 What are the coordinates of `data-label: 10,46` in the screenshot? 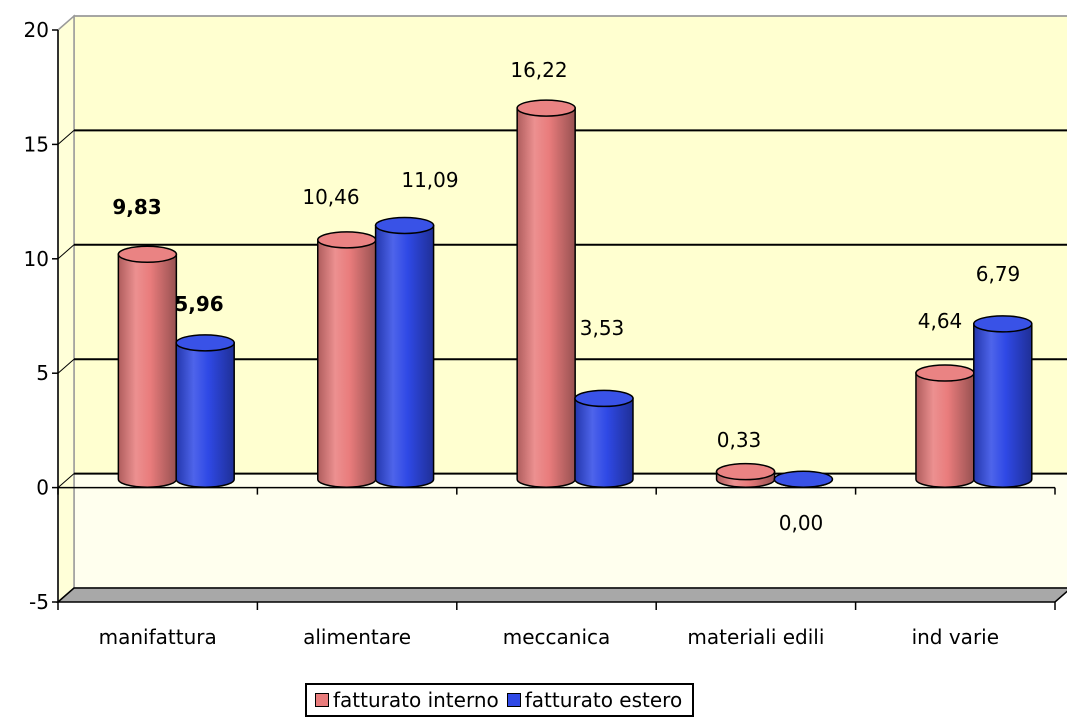 It's located at (330, 197).